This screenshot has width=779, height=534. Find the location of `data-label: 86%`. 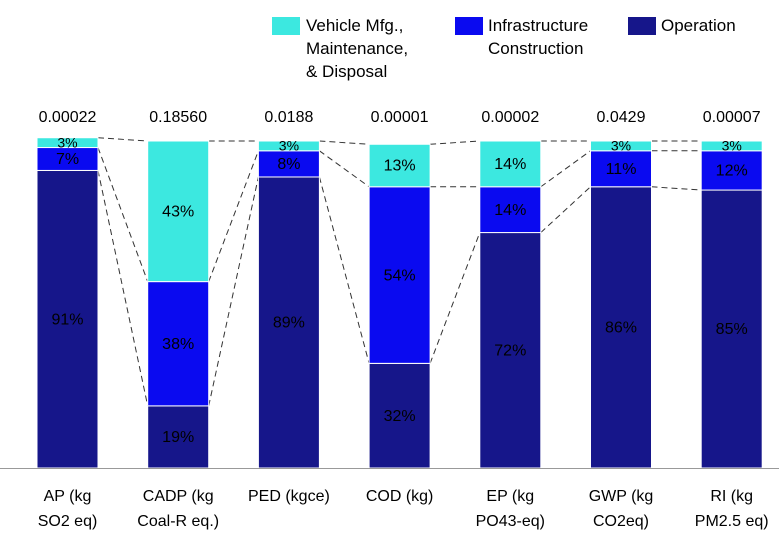

data-label: 86% is located at coordinates (621, 328).